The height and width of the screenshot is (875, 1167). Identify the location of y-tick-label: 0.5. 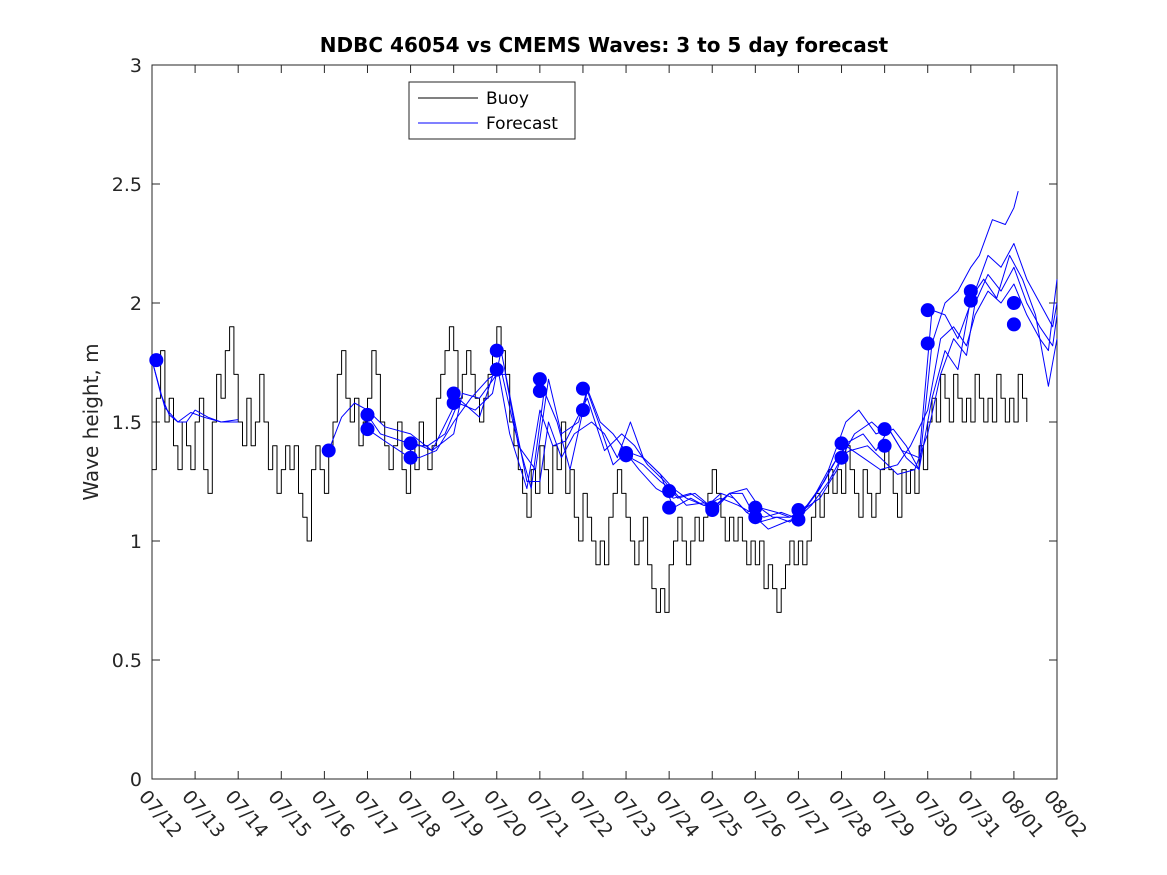
(127, 661).